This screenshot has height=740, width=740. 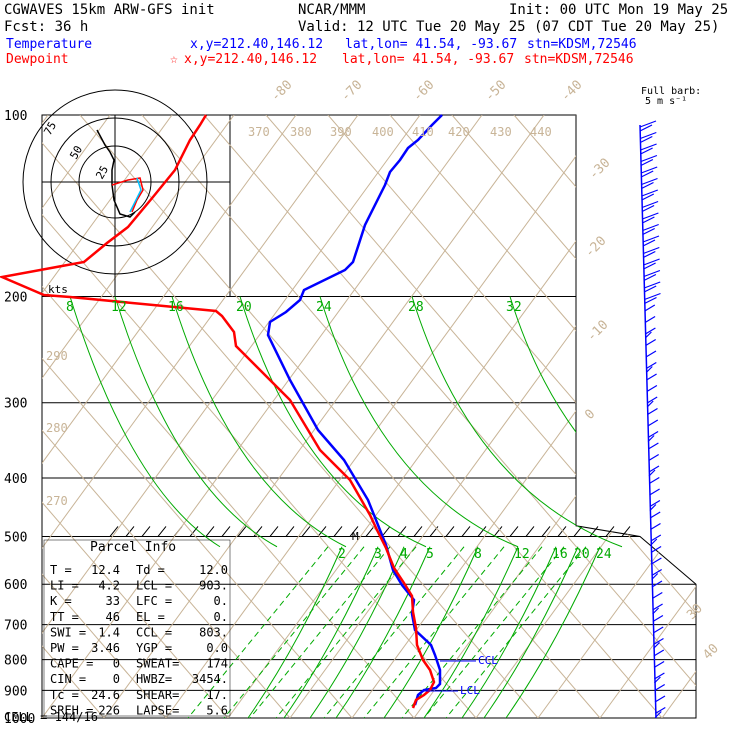 What do you see at coordinates (64, 648) in the screenshot?
I see `parcel-row-label: PW =` at bounding box center [64, 648].